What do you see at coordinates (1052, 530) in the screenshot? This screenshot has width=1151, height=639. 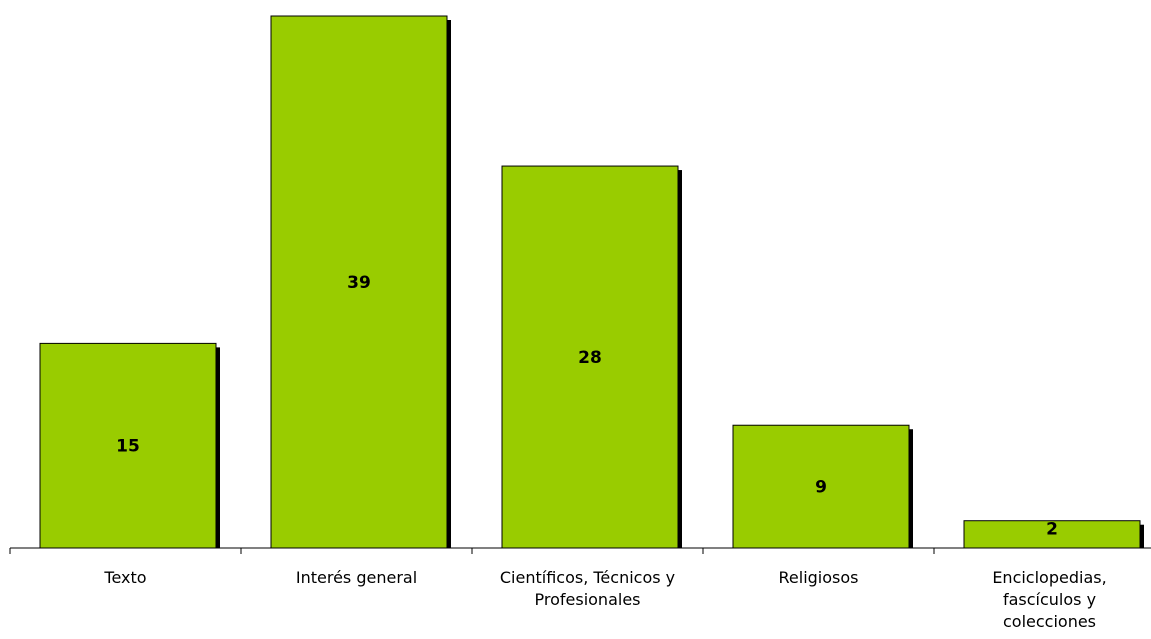 I see `data-label-5: 2` at bounding box center [1052, 530].